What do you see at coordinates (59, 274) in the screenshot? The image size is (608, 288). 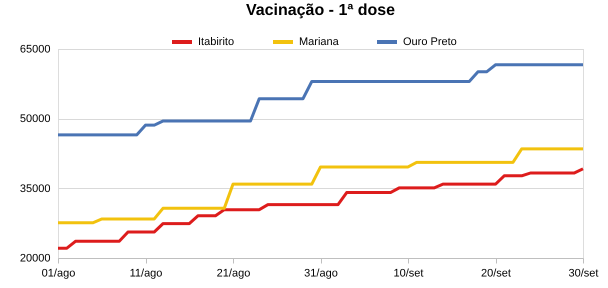 I see `x-tick-label: 01/ago` at bounding box center [59, 274].